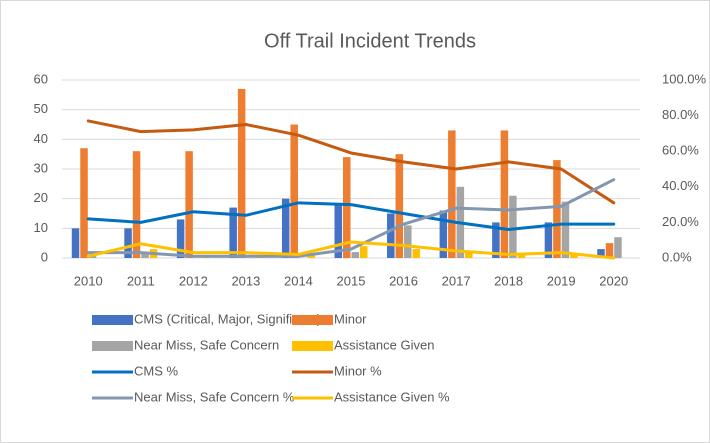 The height and width of the screenshot is (443, 710). I want to click on y2-tick-label: 100.0%, so click(684, 78).